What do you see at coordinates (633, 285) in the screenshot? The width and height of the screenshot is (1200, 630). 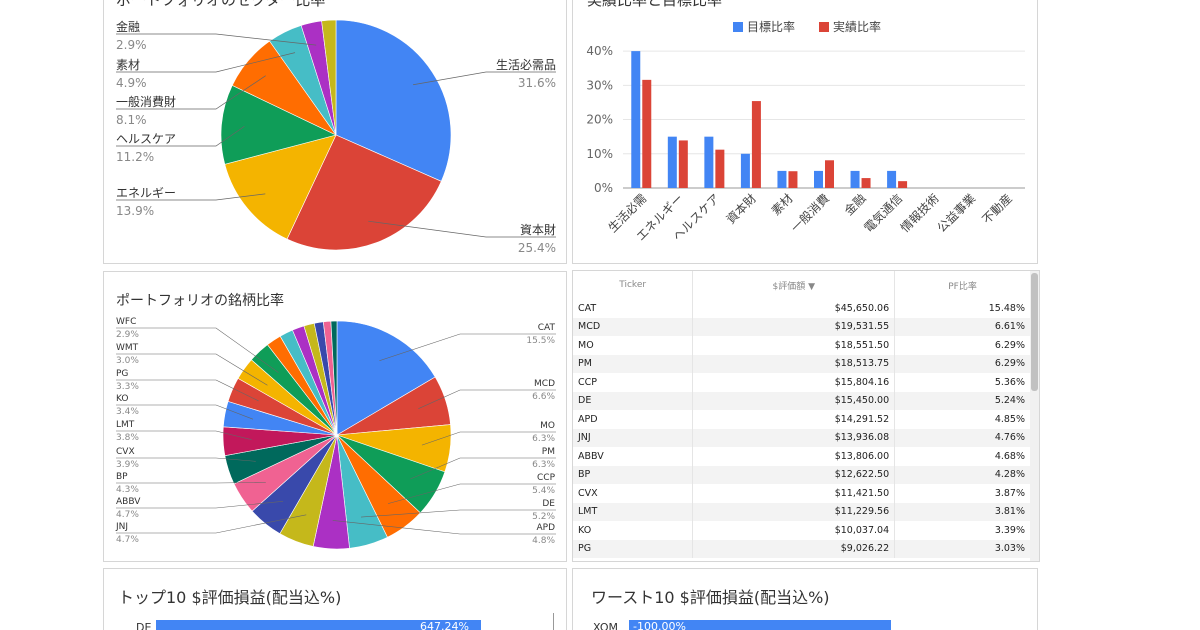 I see `header-ticker: Ticker` at bounding box center [633, 285].